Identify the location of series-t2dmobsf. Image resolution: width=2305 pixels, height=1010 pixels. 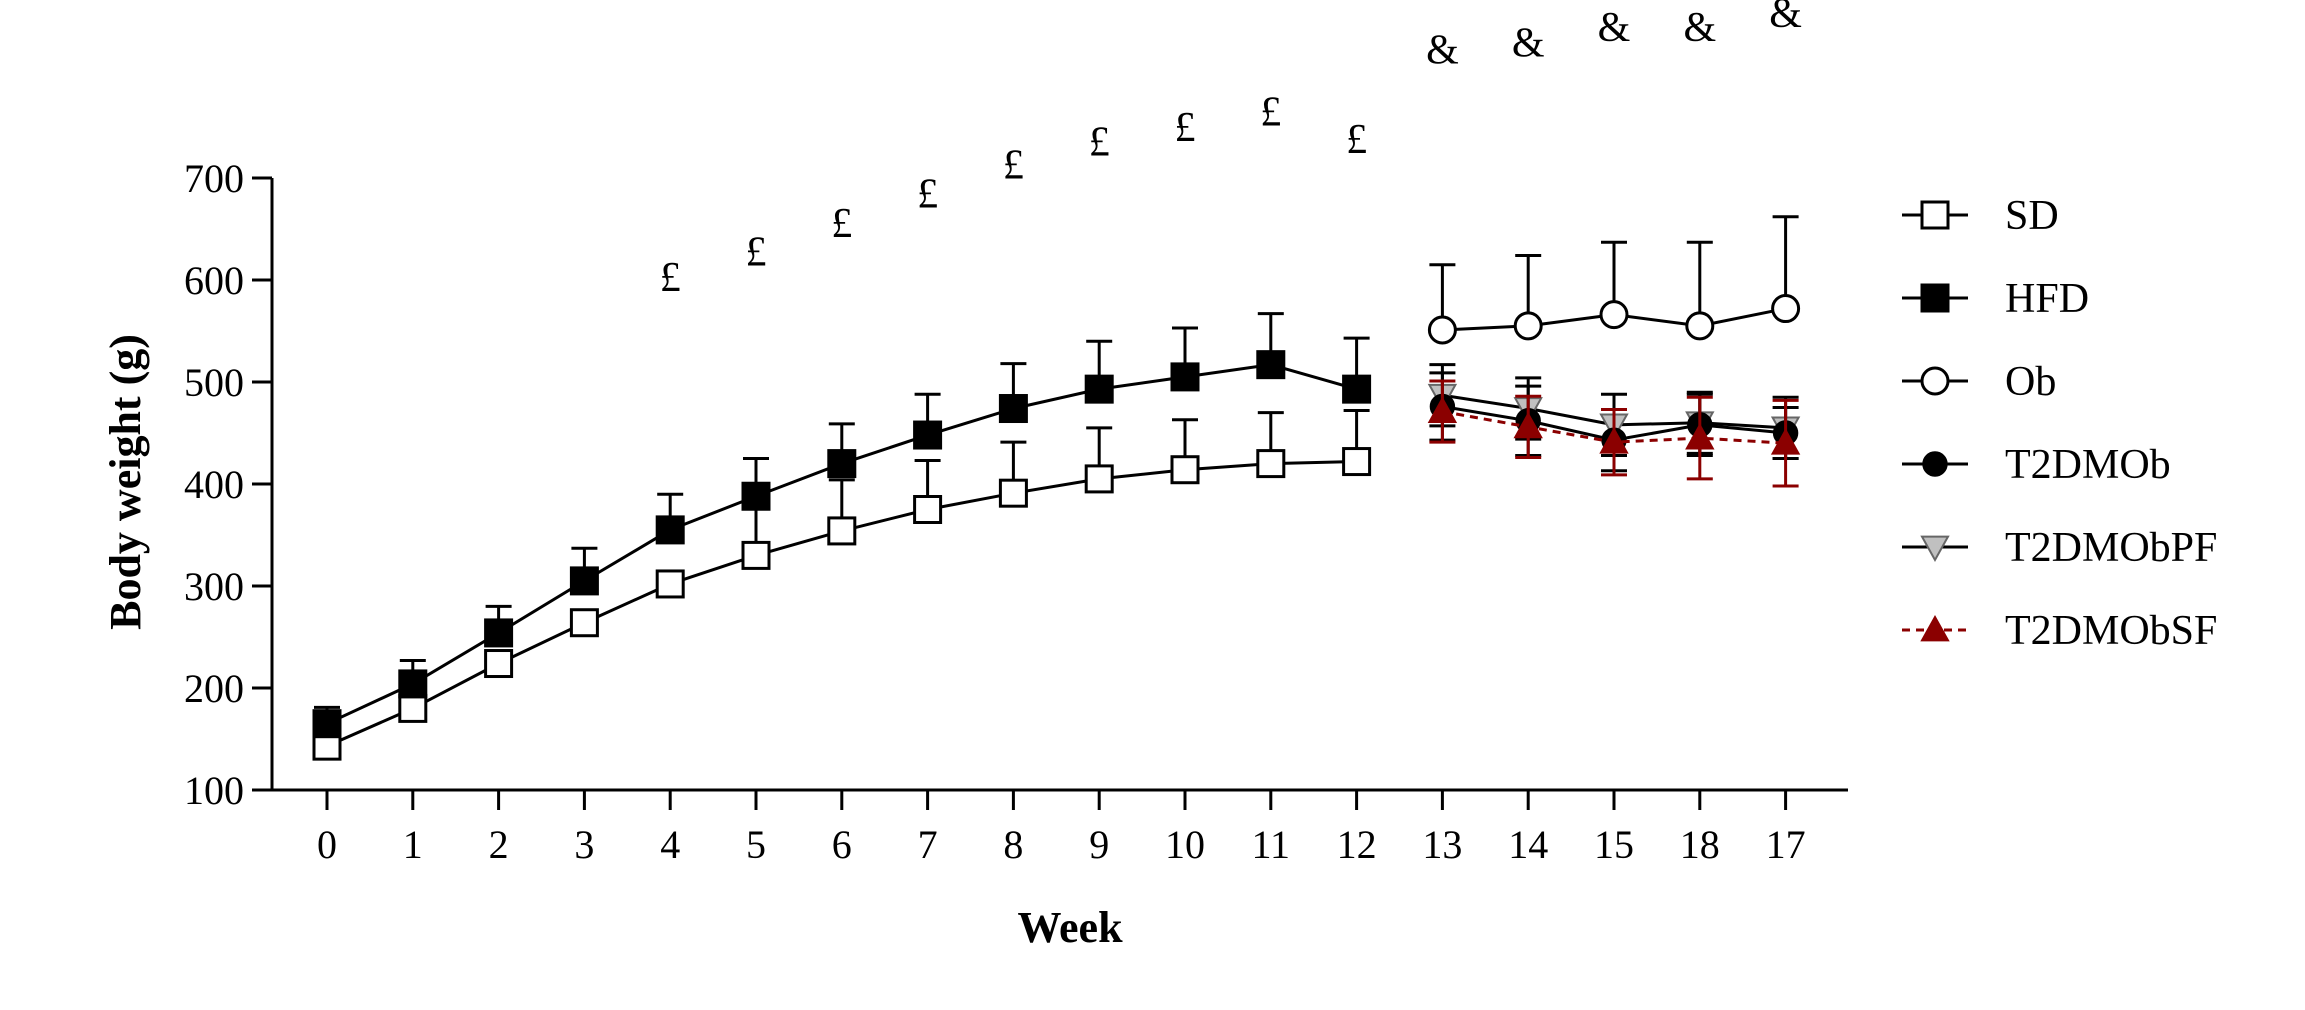
(1614, 433).